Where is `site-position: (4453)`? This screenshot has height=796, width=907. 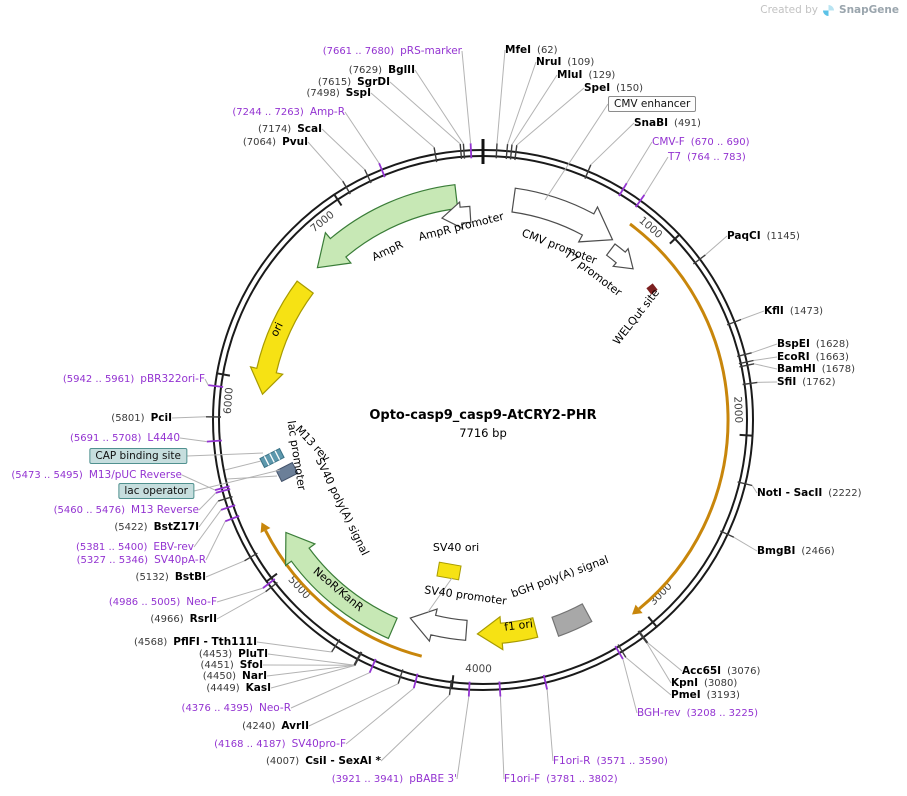 site-position: (4453) is located at coordinates (215, 654).